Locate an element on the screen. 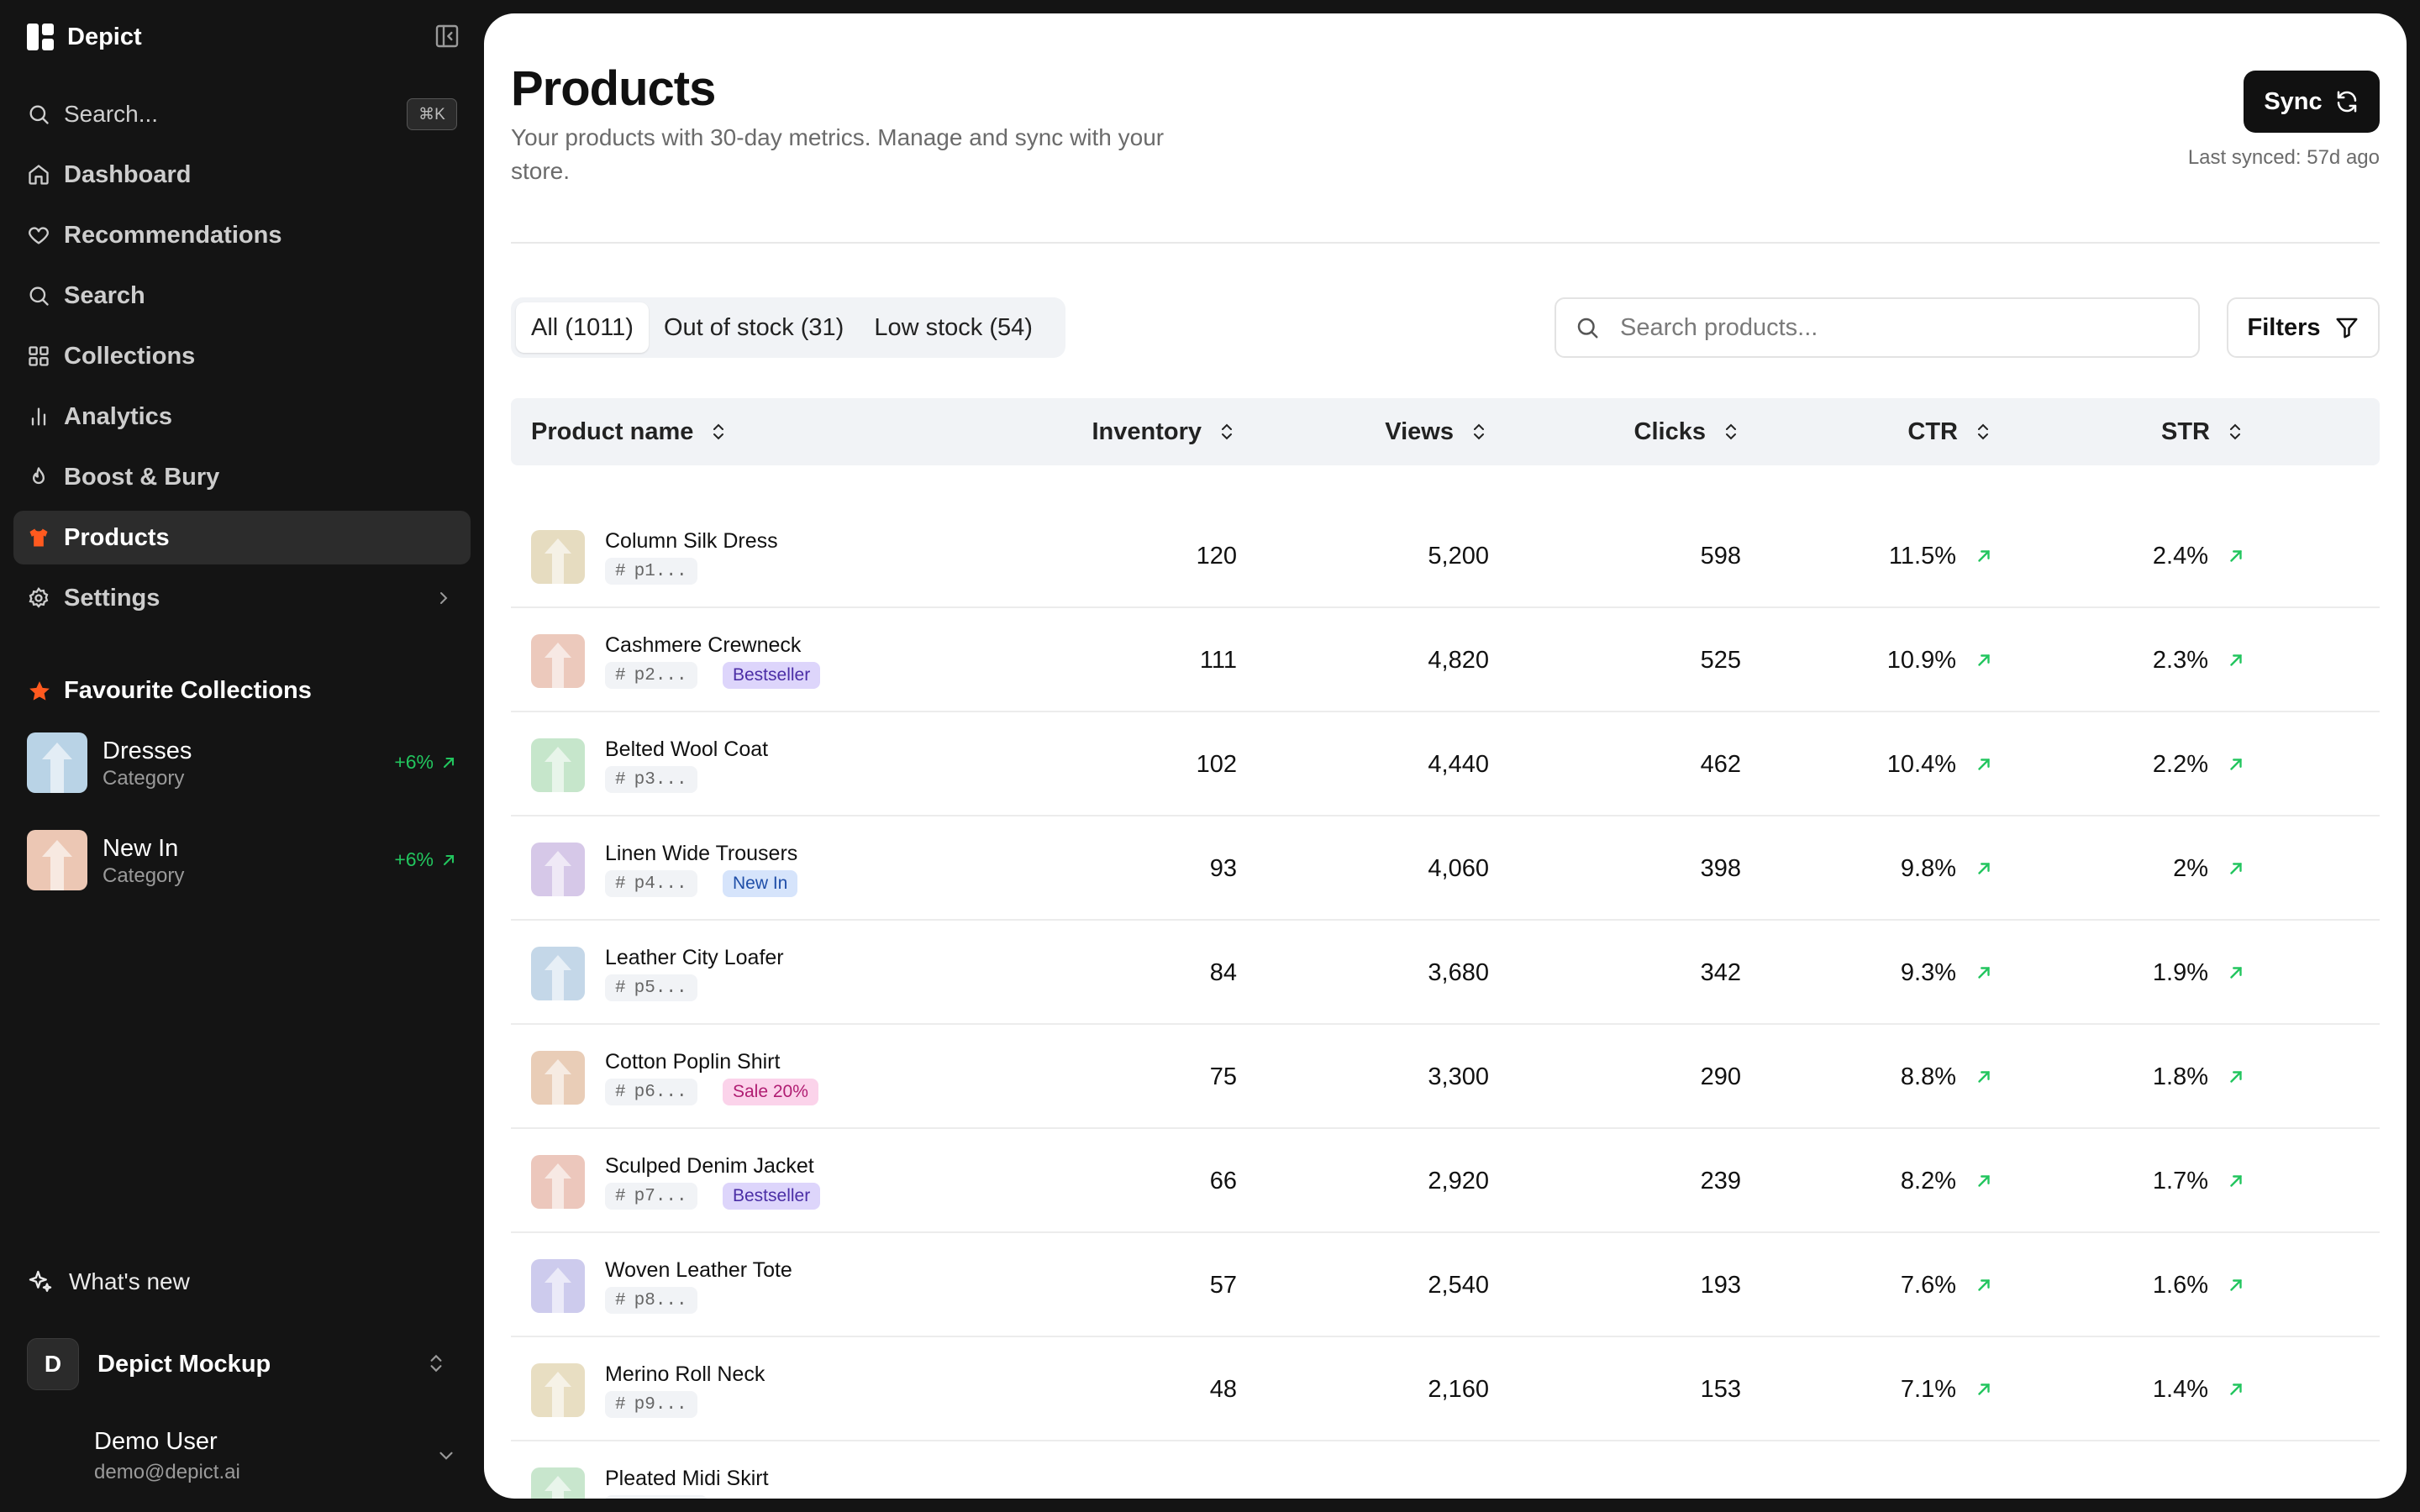 Image resolution: width=2420 pixels, height=1512 pixels. sidebar-collapse-icon is located at coordinates (447, 36).